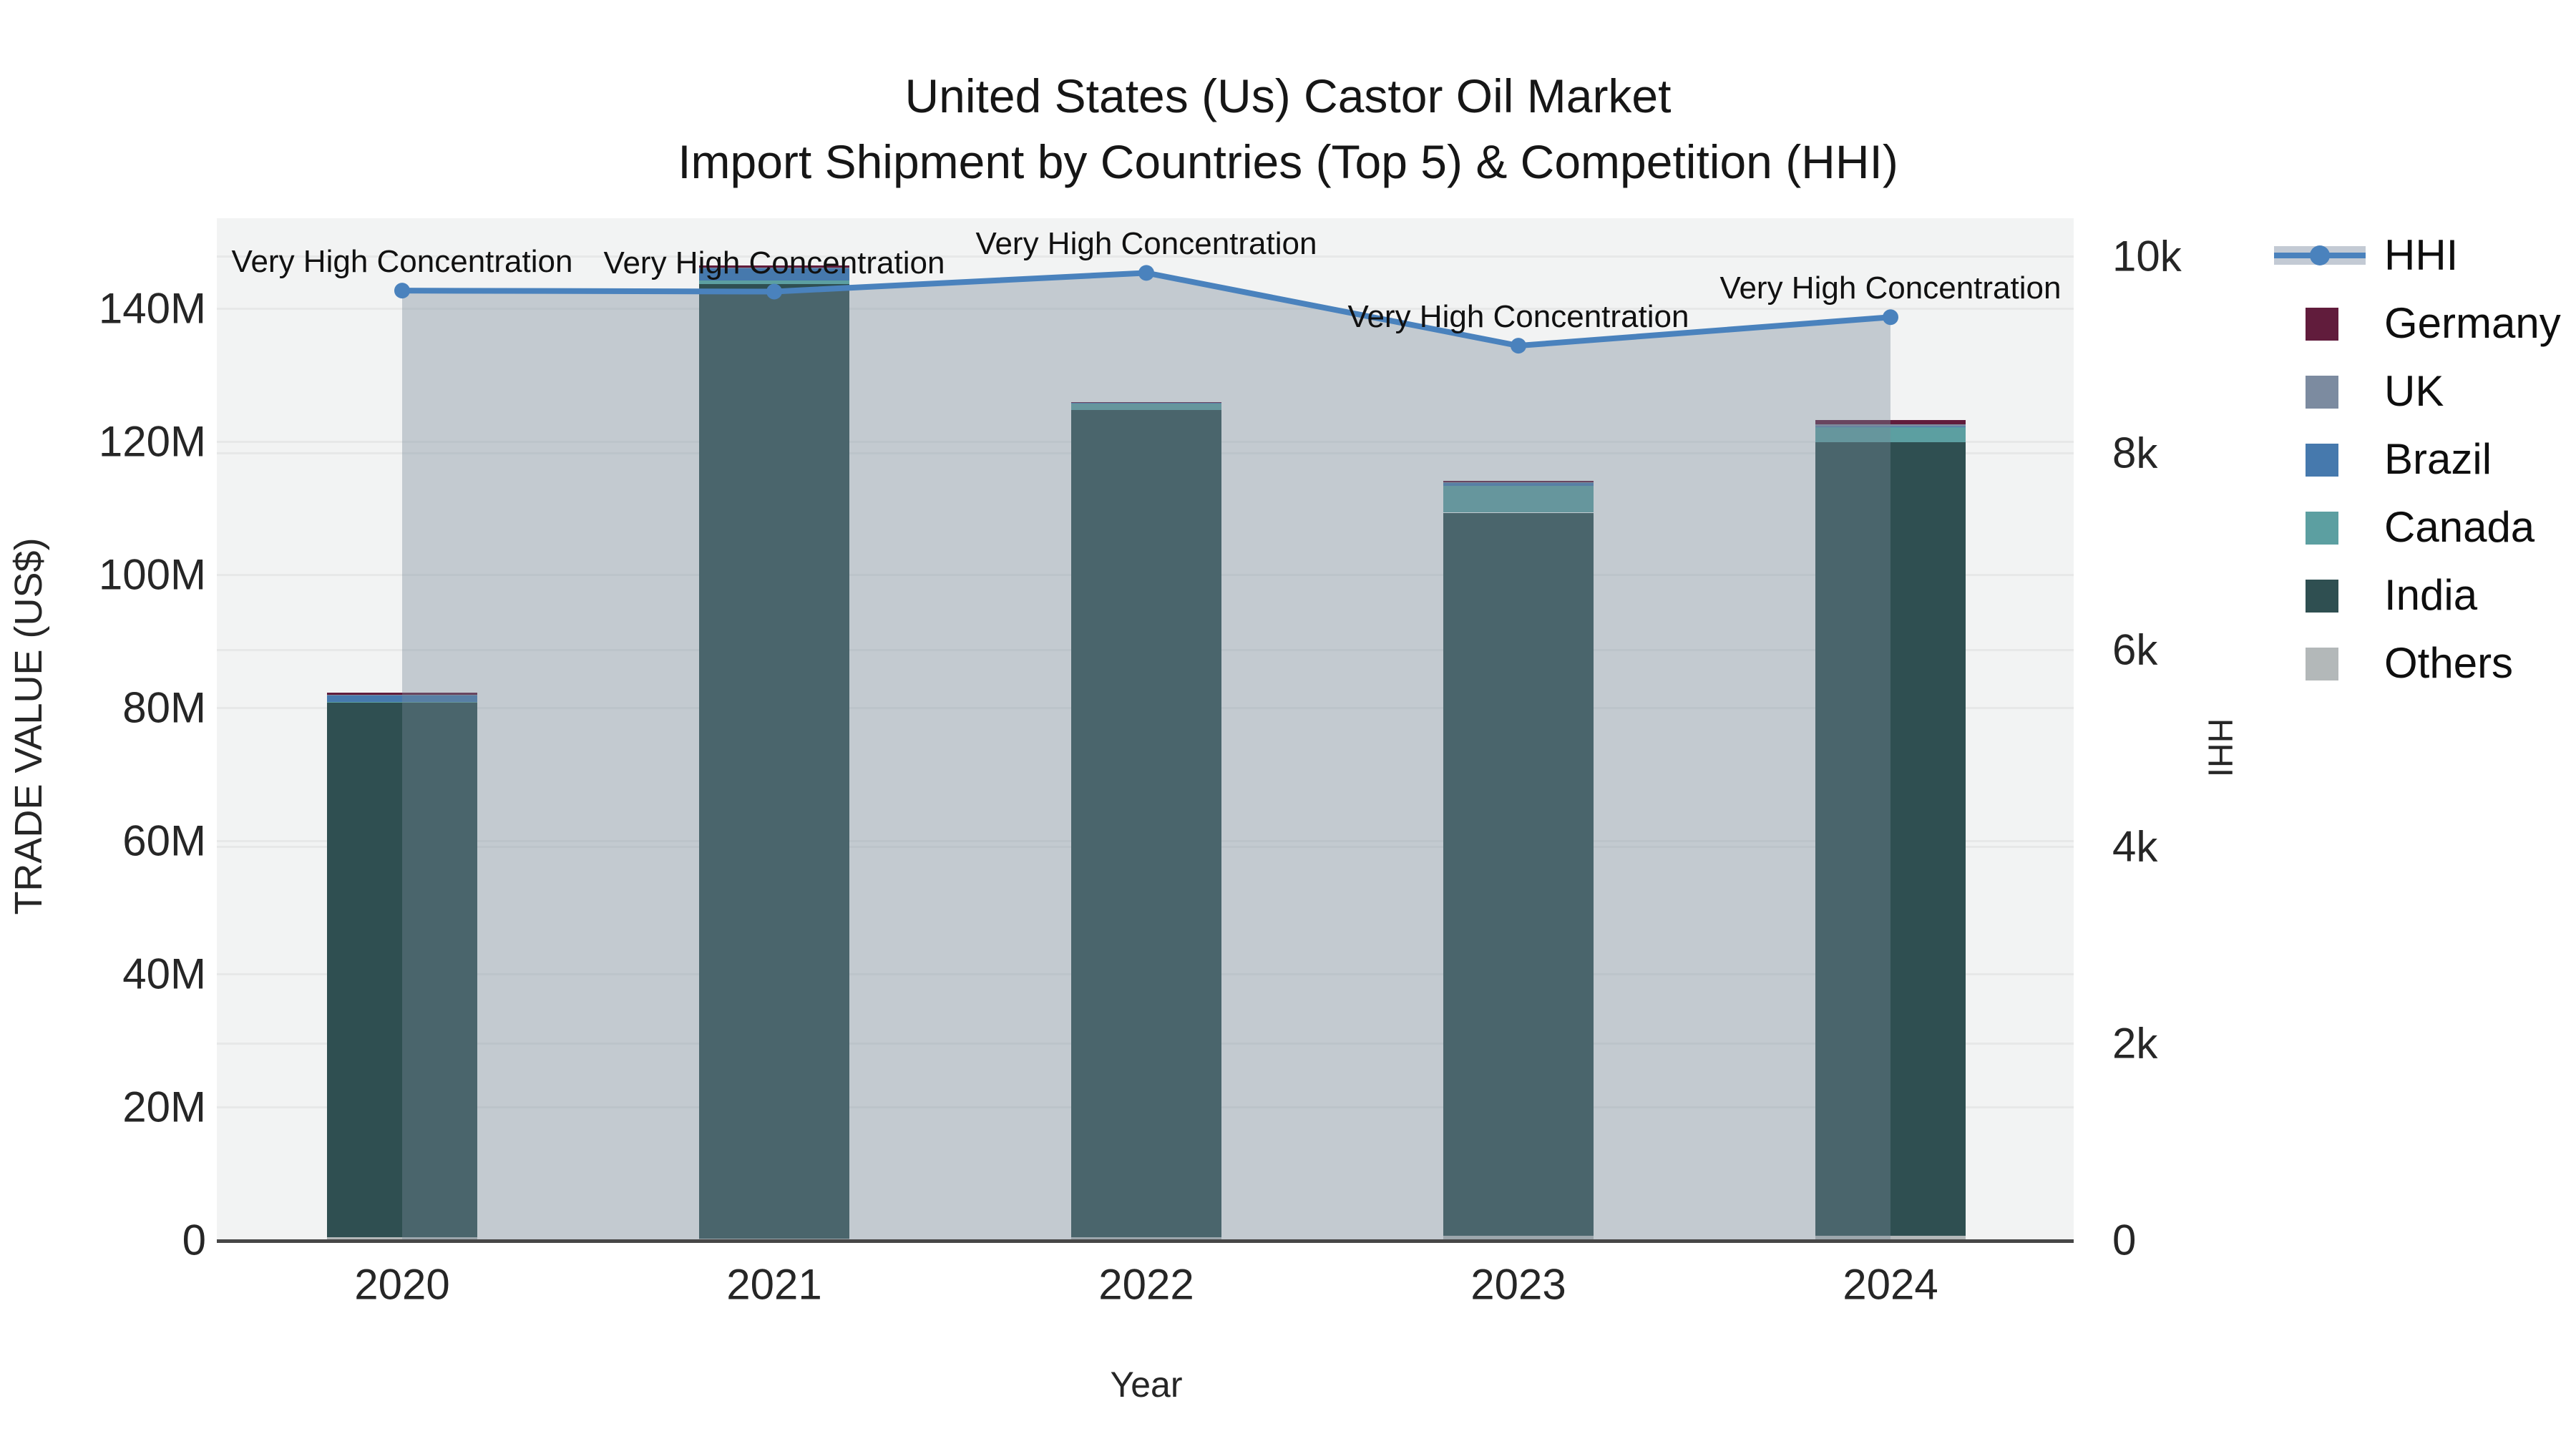 The image size is (2576, 1449). I want to click on bar-segment-brazil-2024, so click(1890, 426).